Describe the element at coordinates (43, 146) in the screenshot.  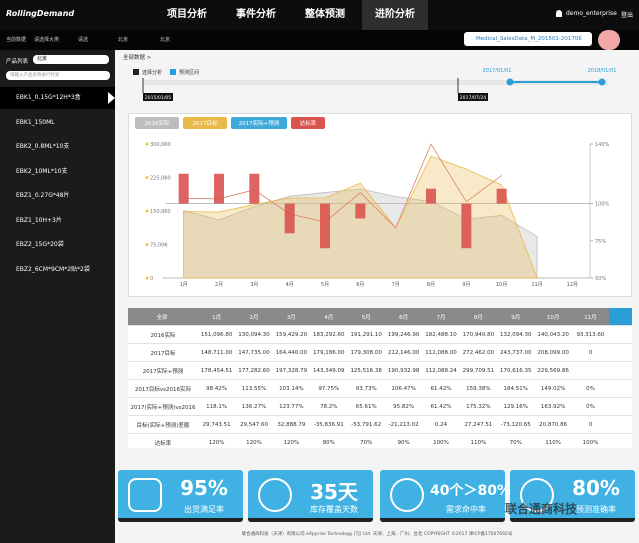
I see `product-item: EBK2_0.8ML*10支` at that location.